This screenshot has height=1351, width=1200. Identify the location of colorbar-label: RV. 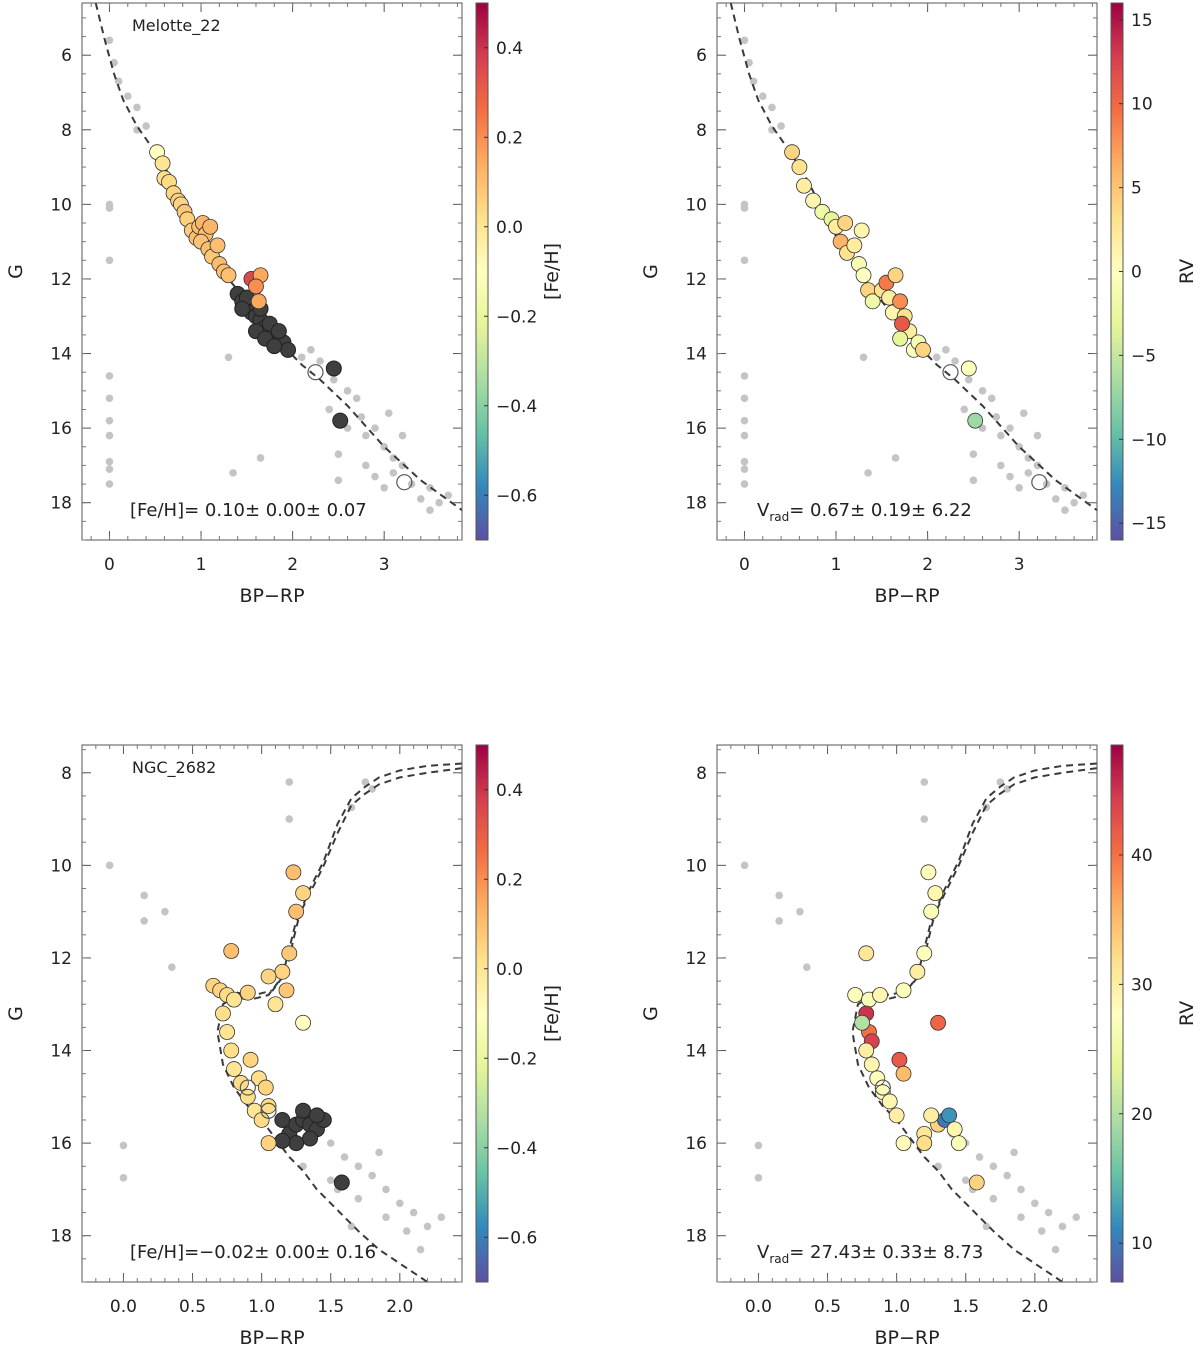
(1187, 1013).